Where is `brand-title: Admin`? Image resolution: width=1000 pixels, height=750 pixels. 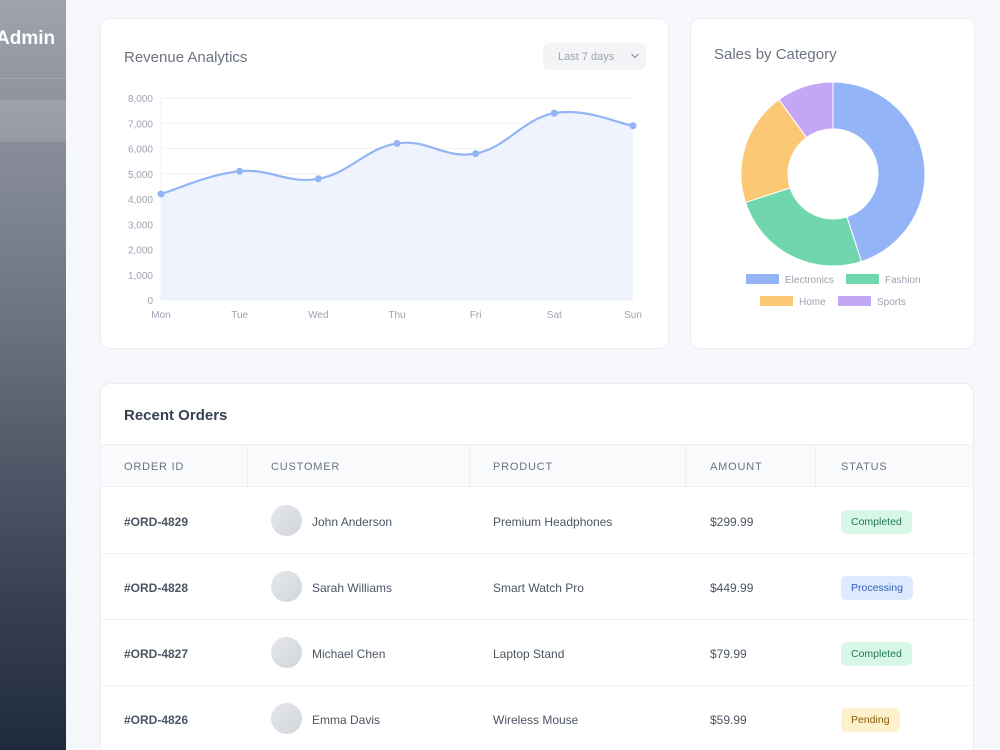
brand-title: Admin is located at coordinates (28, 38).